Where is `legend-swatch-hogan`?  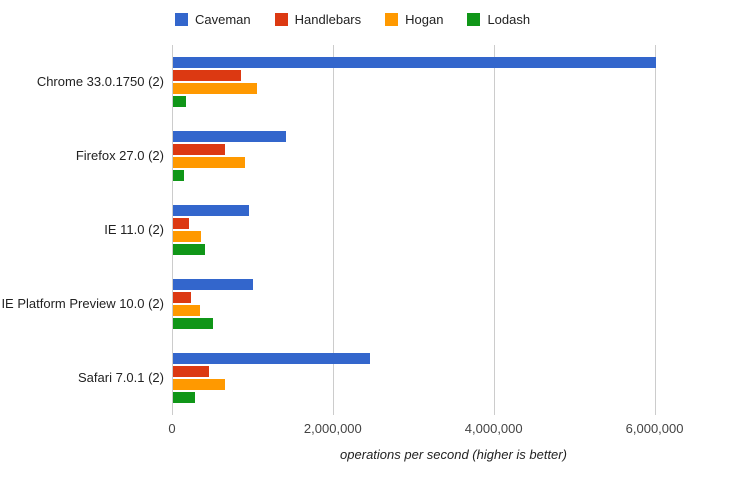 legend-swatch-hogan is located at coordinates (392, 19).